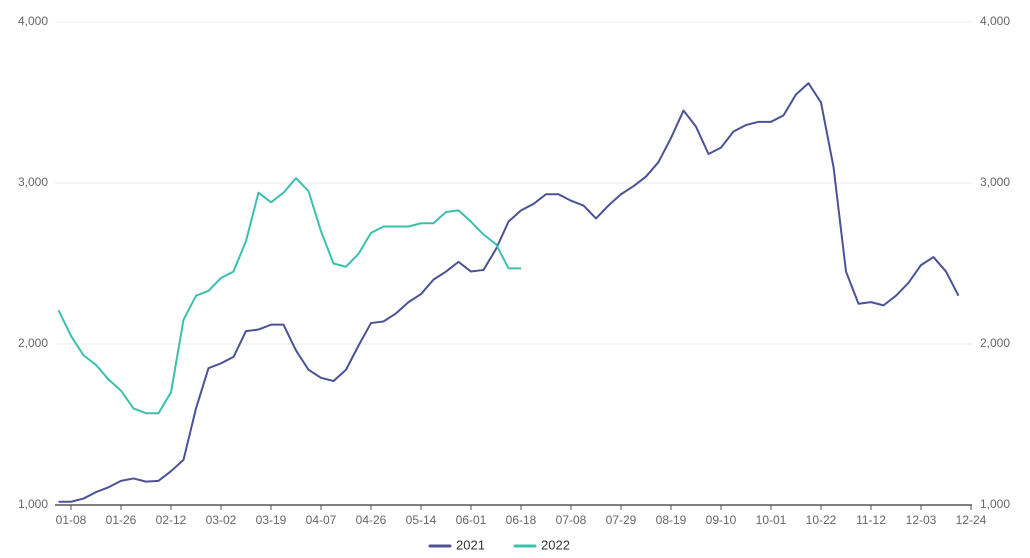 This screenshot has height=558, width=1030. I want to click on x-tick-label: 03-19, so click(271, 520).